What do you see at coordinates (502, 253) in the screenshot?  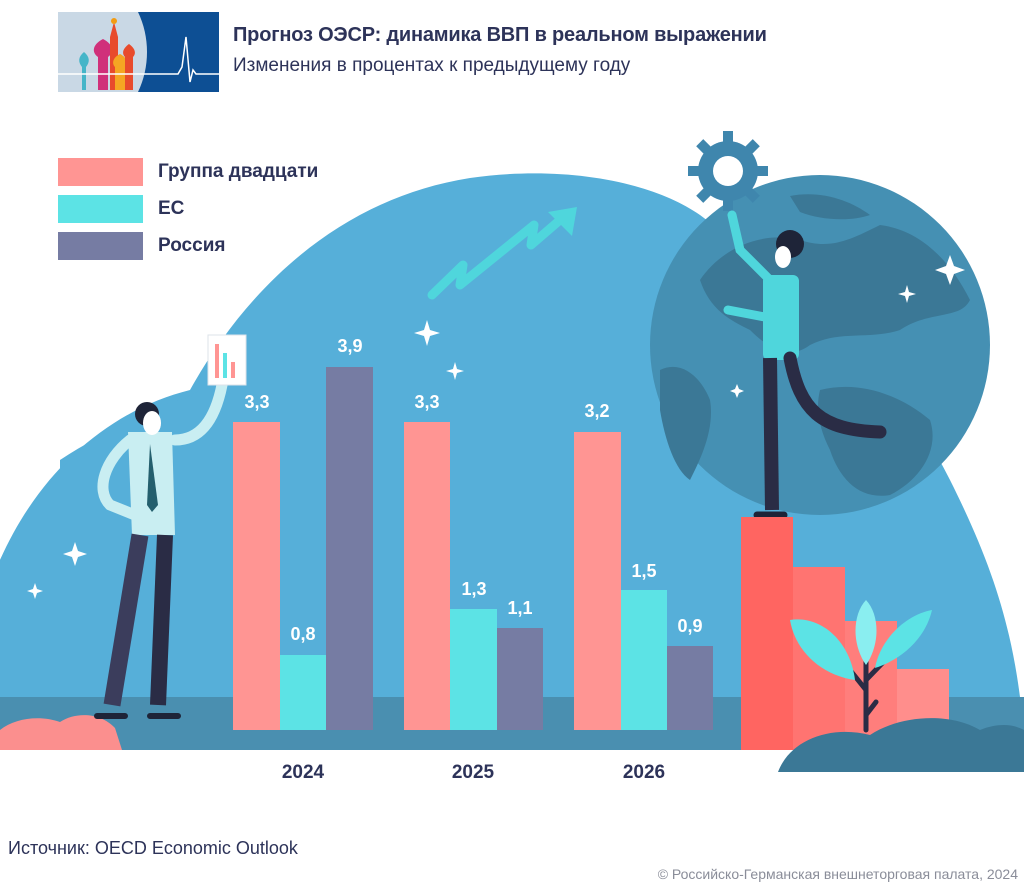 I see `trend-arrow-icon` at bounding box center [502, 253].